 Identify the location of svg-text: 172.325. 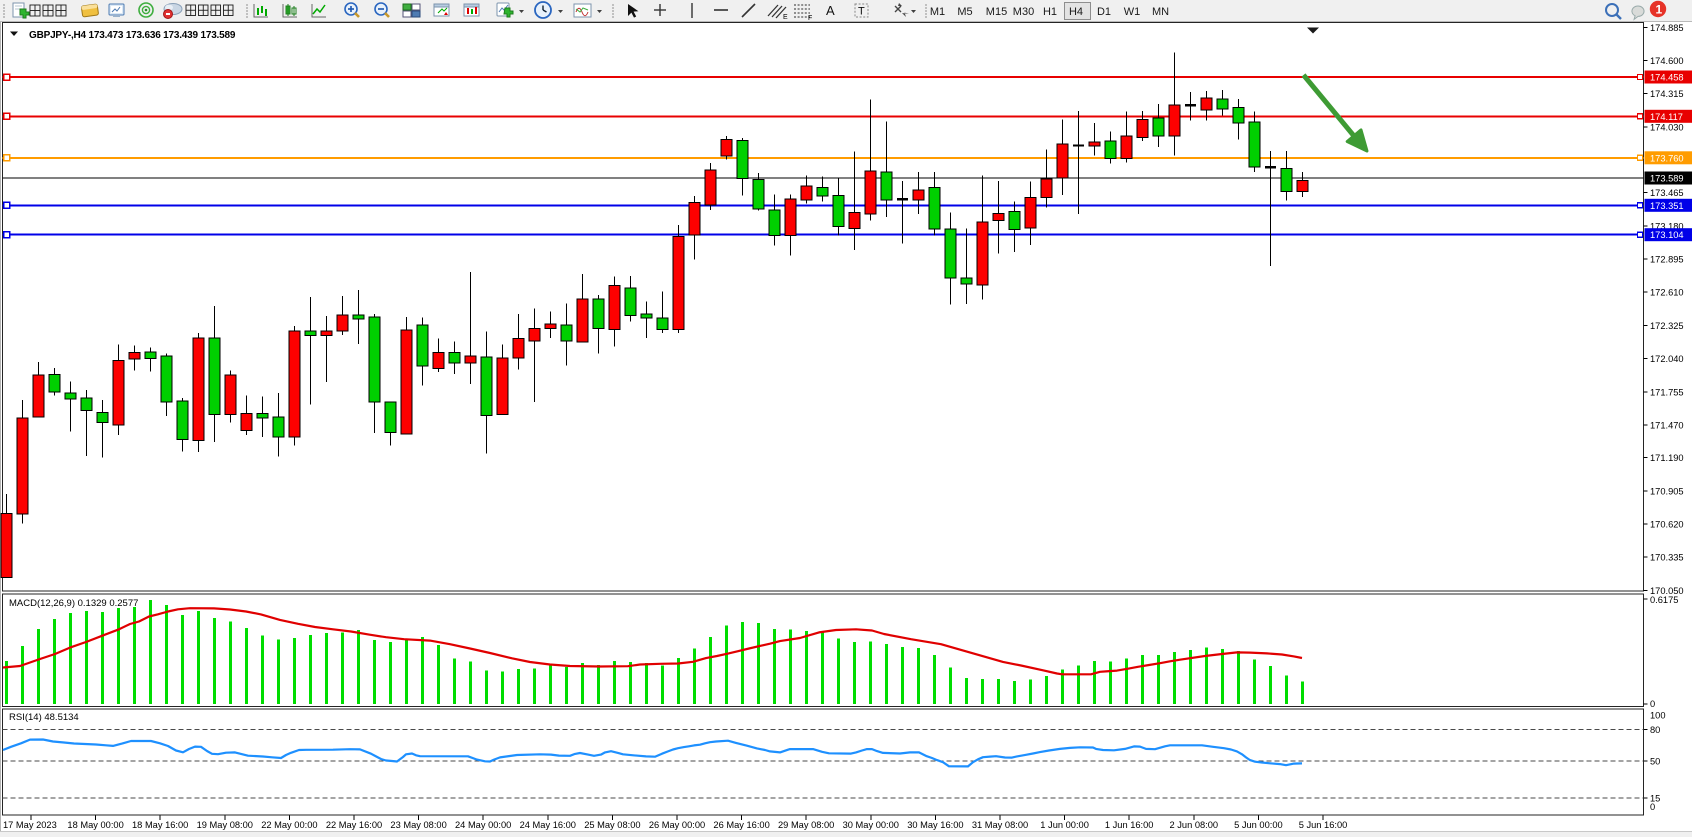
(1667, 326).